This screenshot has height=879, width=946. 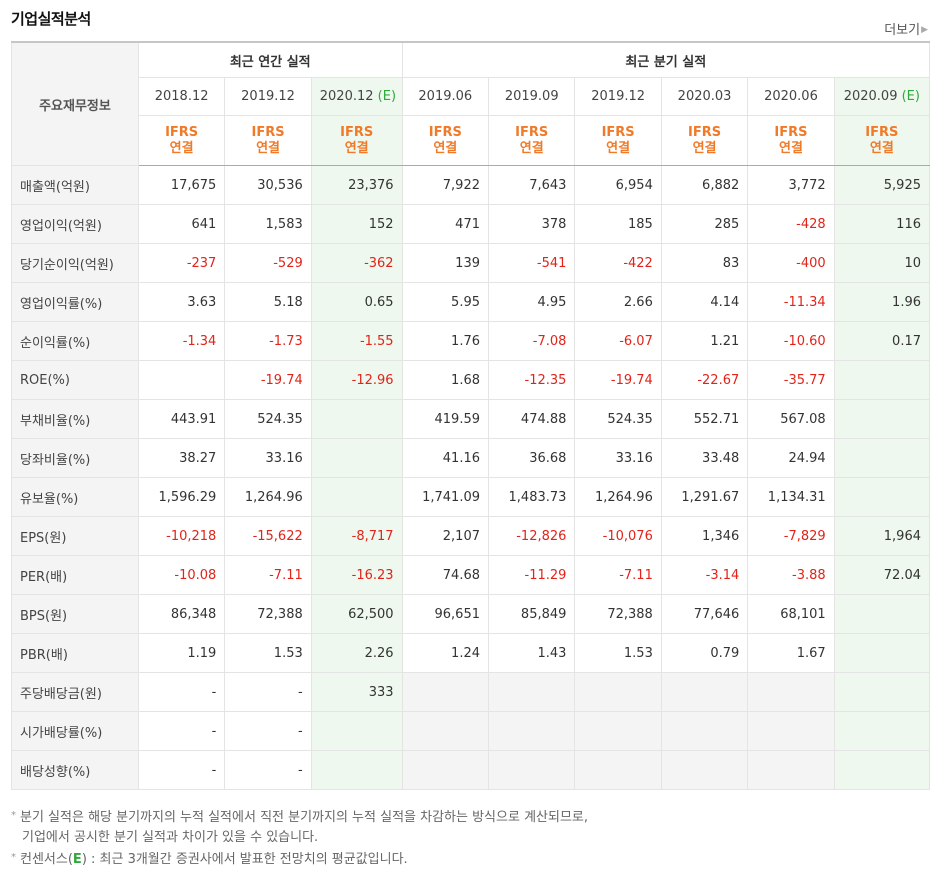 I want to click on table-cell: 1.76, so click(x=445, y=341).